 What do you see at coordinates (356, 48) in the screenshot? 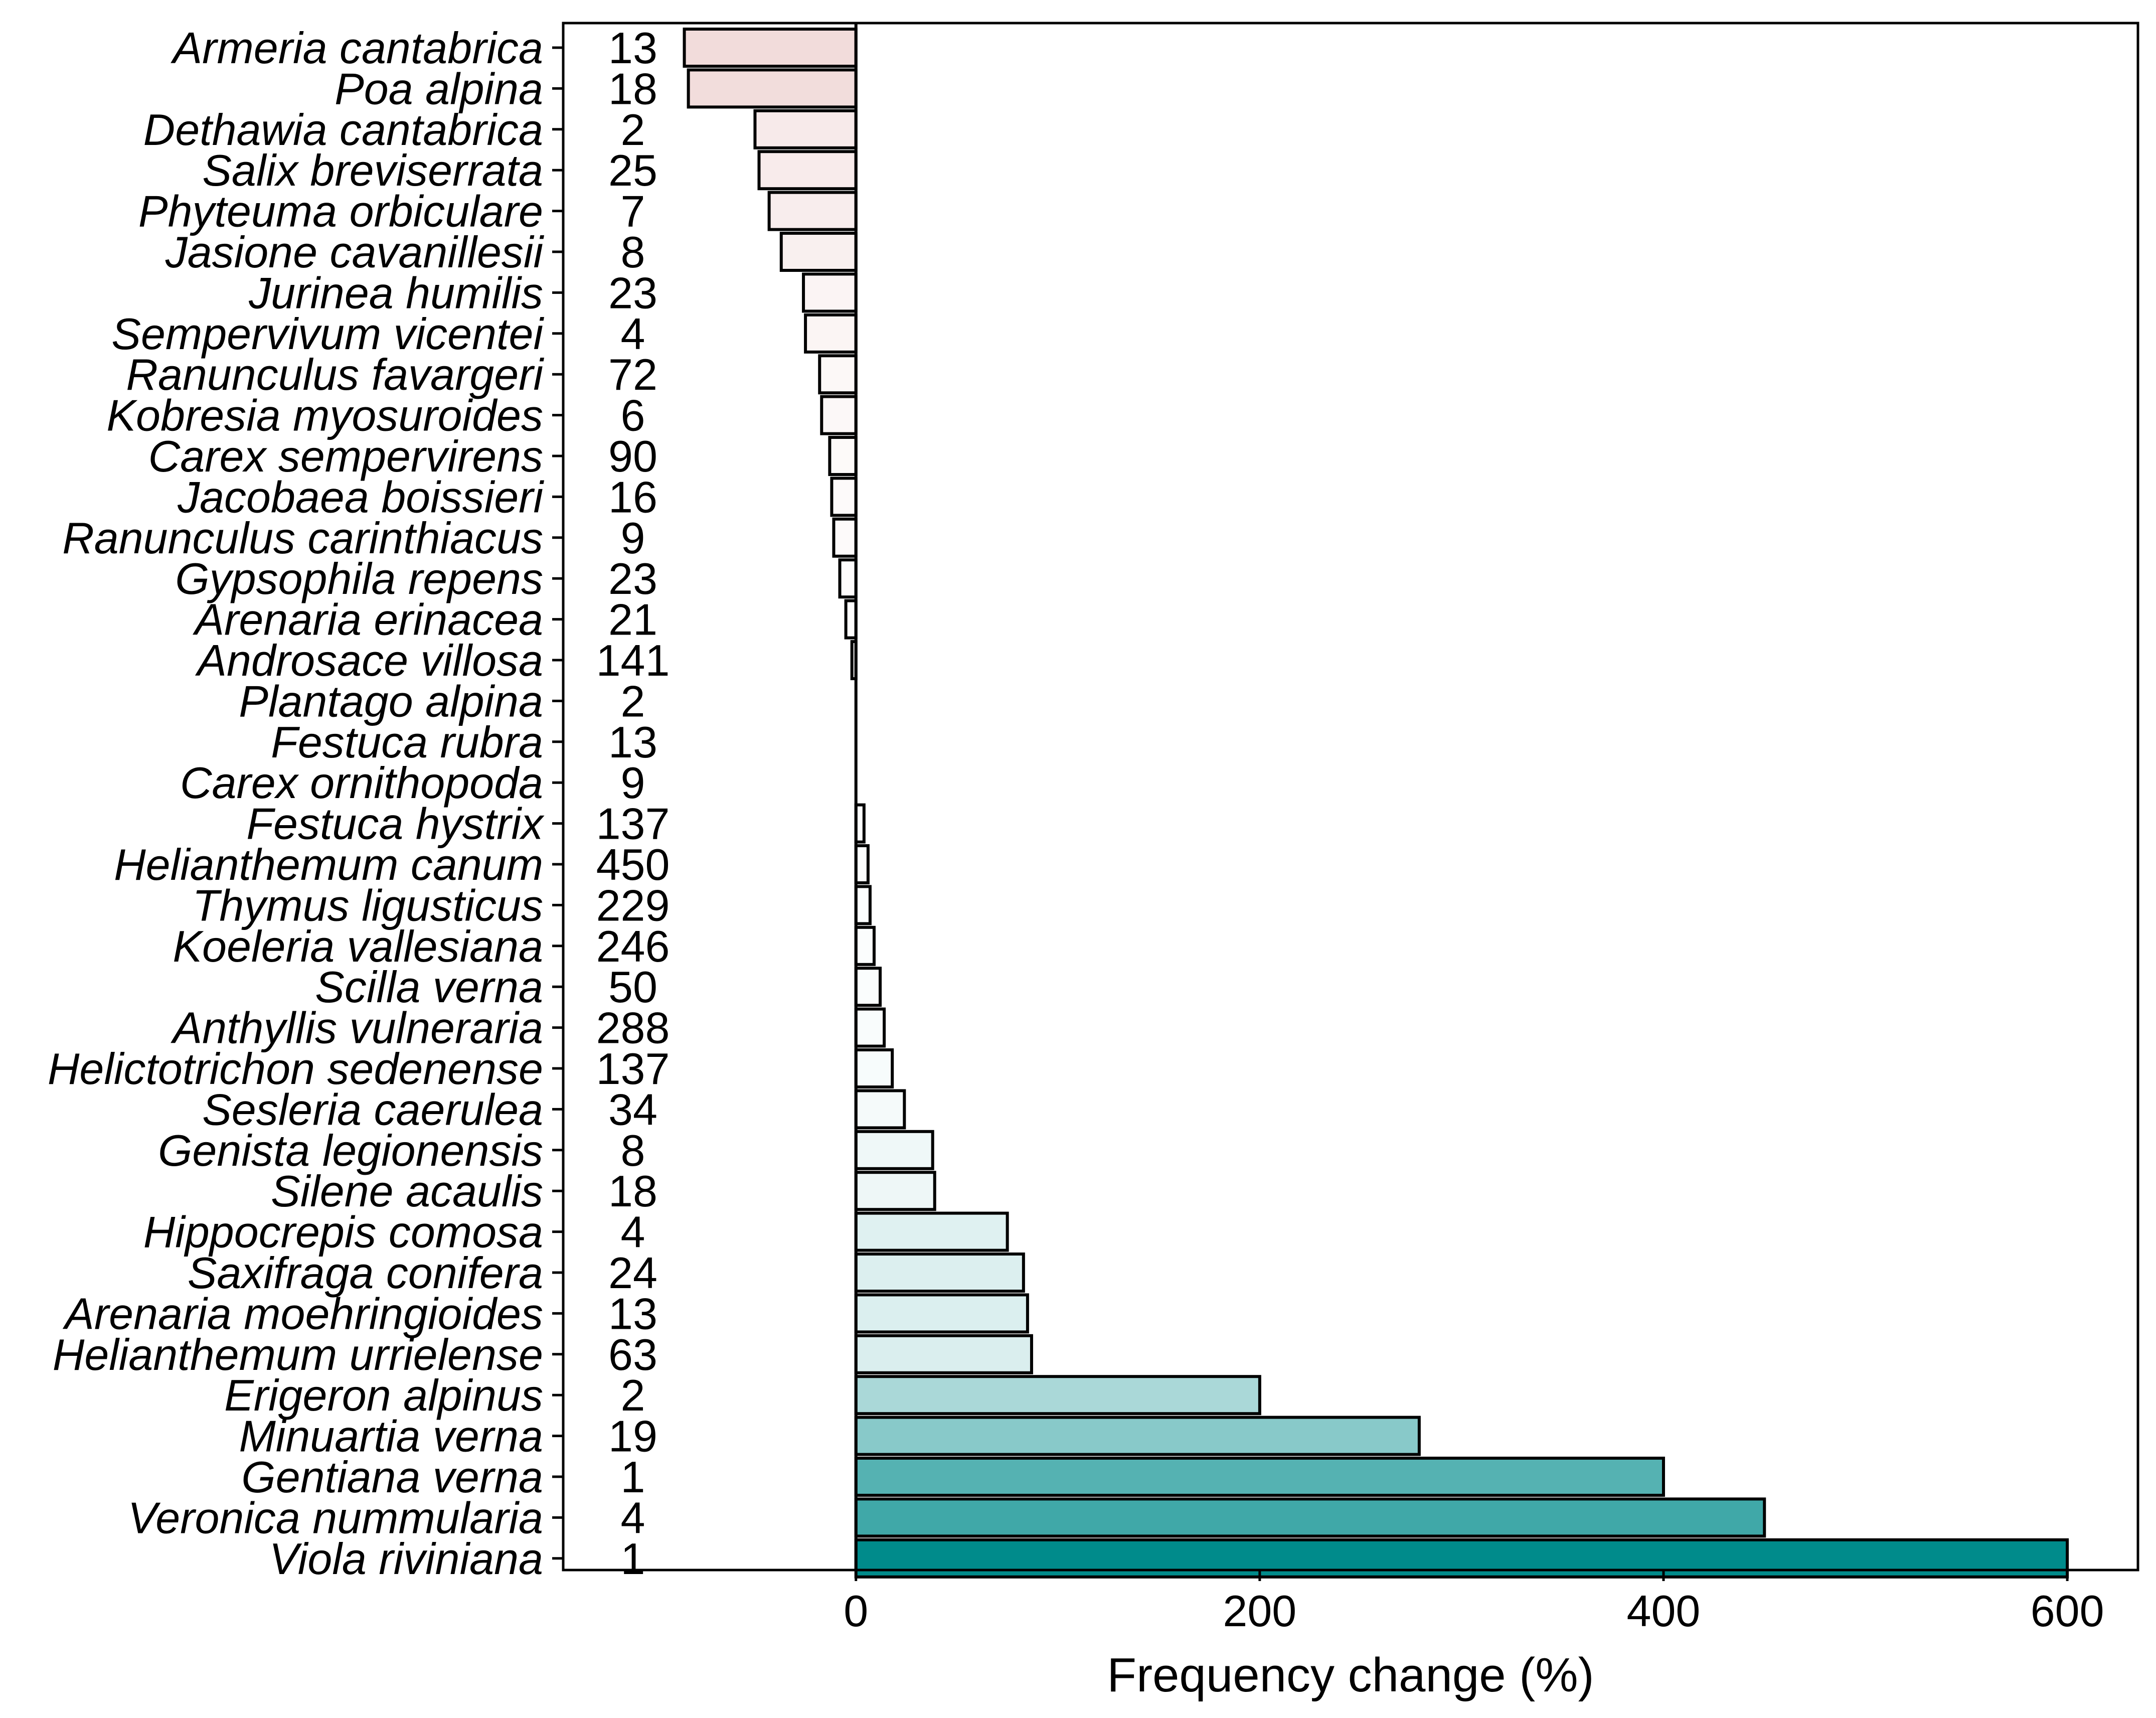
I see `species-label: Armeria cantabrica` at bounding box center [356, 48].